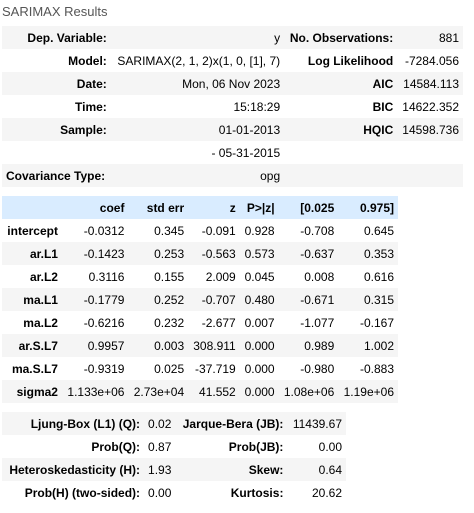 The image size is (474, 513). What do you see at coordinates (104, 322) in the screenshot?
I see `cell: -0.6216` at bounding box center [104, 322].